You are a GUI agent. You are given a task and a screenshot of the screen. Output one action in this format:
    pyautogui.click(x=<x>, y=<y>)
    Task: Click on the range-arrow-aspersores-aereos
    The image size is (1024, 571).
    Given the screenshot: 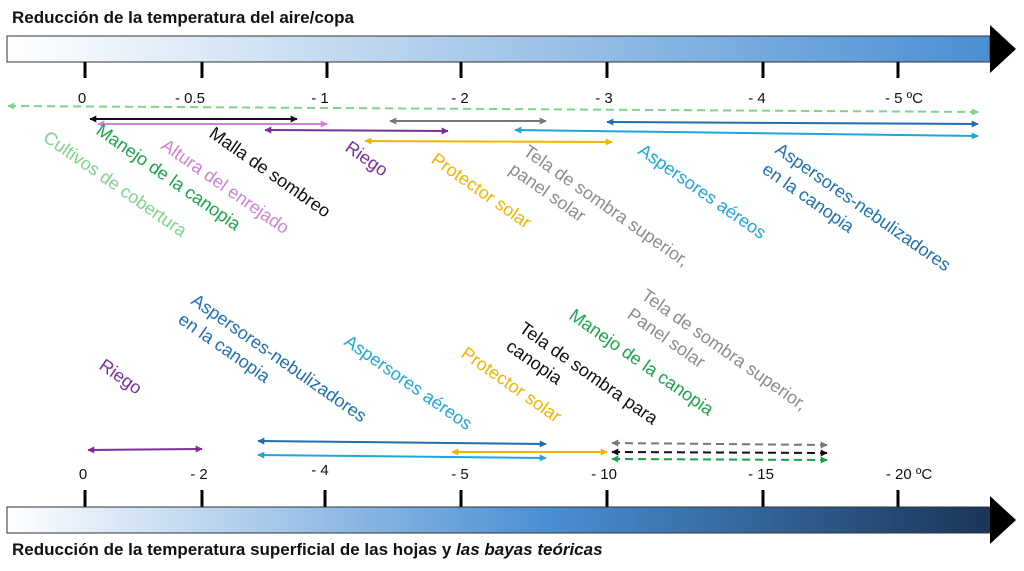 What is the action you would take?
    pyautogui.click(x=746, y=133)
    